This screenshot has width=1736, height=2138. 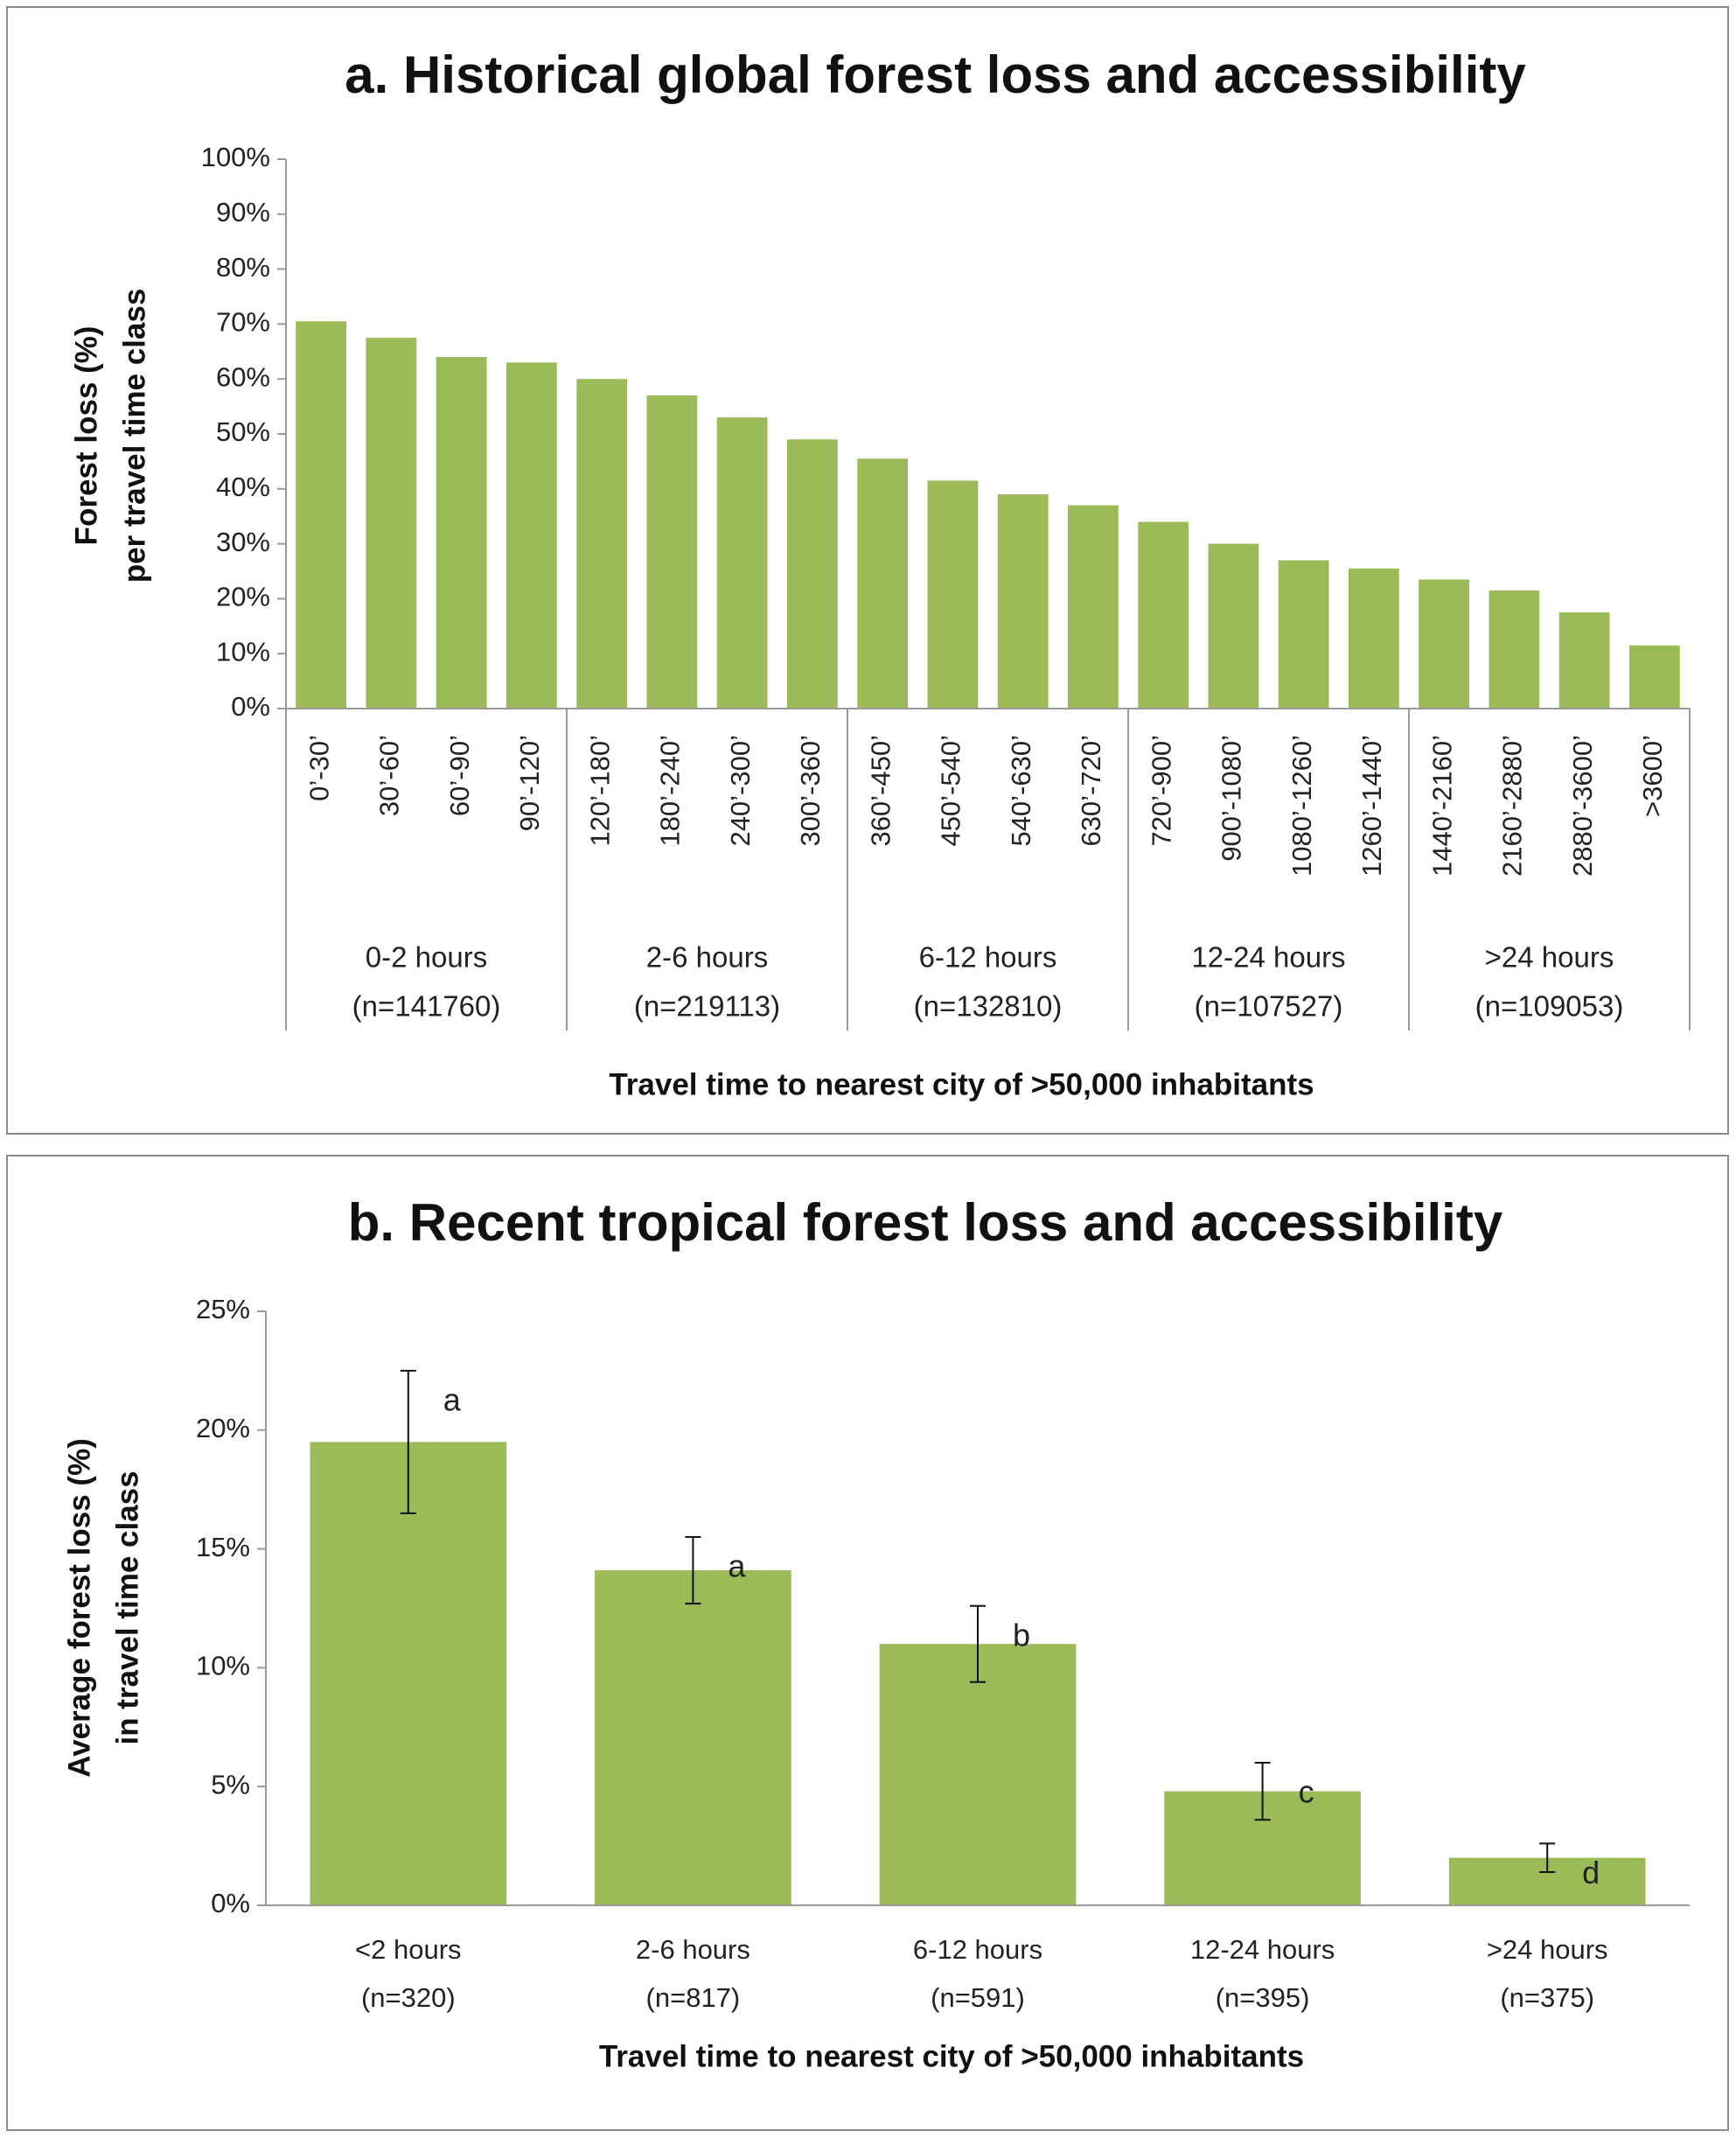 I want to click on y-tick-label: 5%, so click(x=230, y=1784).